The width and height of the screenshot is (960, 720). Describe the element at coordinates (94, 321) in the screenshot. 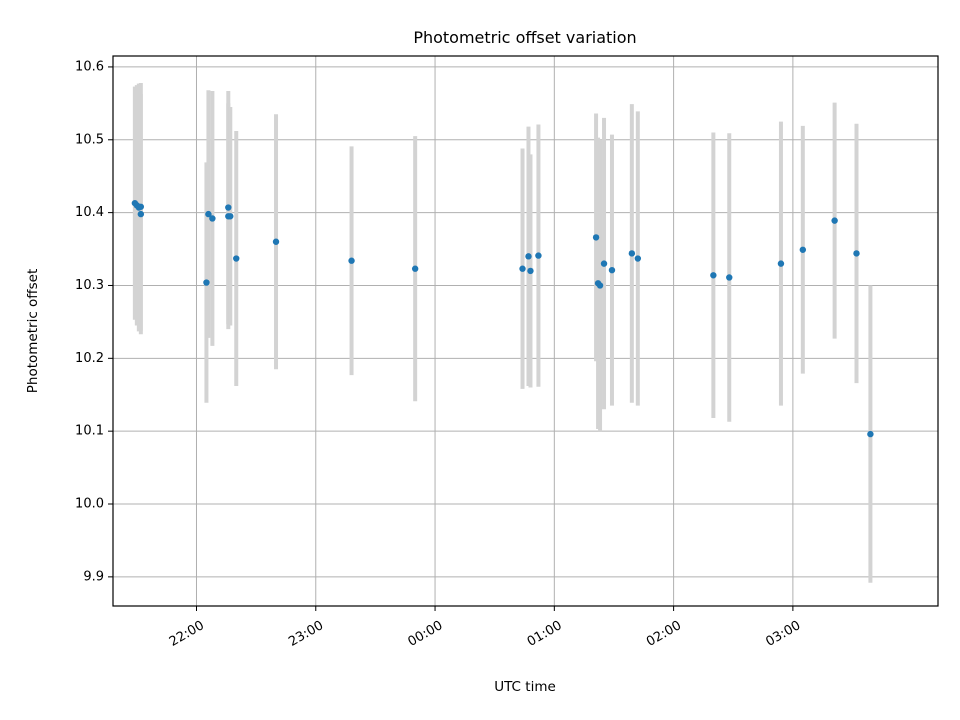

I see `y-axis-ticks: 9.9 10.0 10.1 10.2 10.3 10.4 10.5 10.6` at that location.